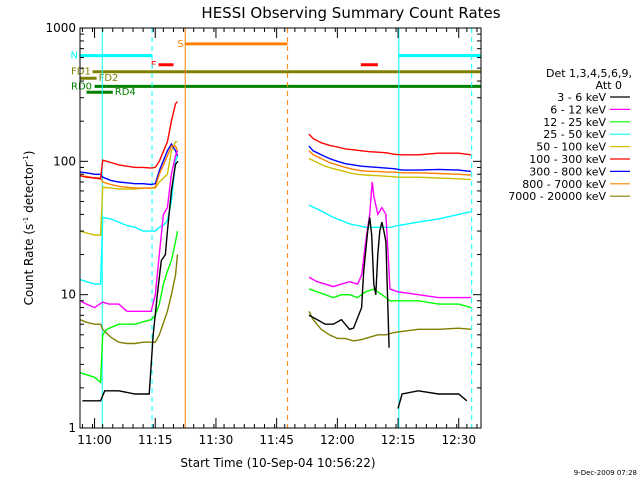 This screenshot has width=640, height=480. I want to click on x-axis-label: Start Time (10-Sep-04 10:56:22), so click(277, 463).